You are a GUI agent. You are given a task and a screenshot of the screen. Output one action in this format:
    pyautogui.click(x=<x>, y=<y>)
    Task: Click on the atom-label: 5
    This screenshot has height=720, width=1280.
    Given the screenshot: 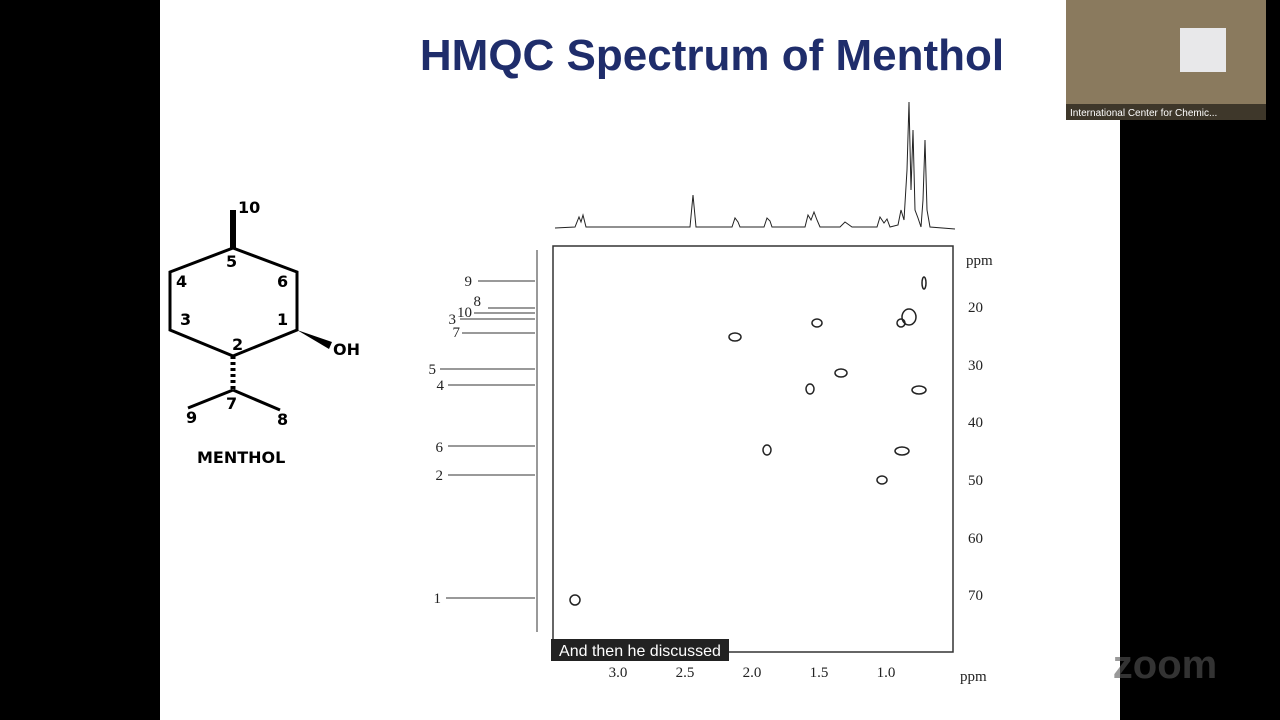 What is the action you would take?
    pyautogui.click(x=231, y=261)
    